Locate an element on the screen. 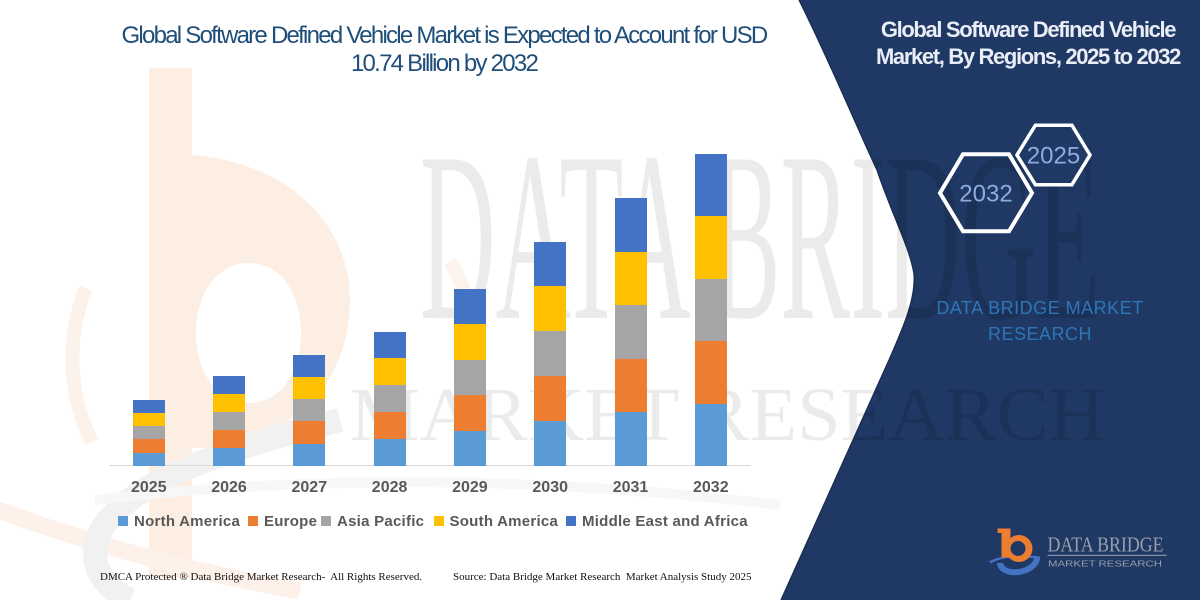 This screenshot has height=600, width=1200. svg-text: 2025 is located at coordinates (1053, 156).